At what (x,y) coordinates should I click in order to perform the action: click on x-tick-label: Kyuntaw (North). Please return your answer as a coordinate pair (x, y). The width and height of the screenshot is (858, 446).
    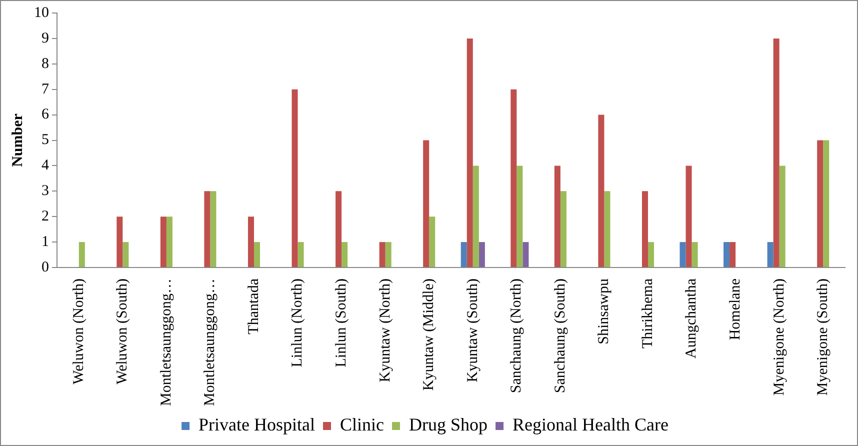
    Looking at the image, I should click on (385, 330).